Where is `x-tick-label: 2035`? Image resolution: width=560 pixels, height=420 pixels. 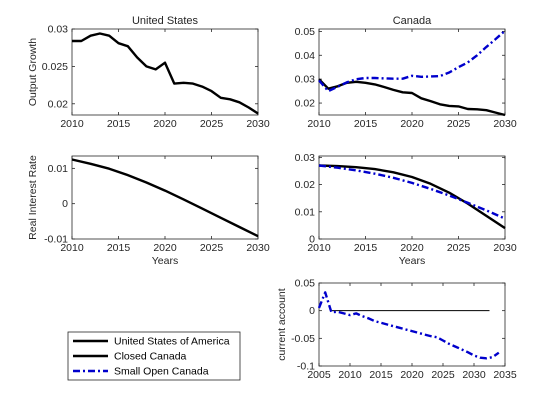 x-tick-label: 2035 is located at coordinates (505, 375).